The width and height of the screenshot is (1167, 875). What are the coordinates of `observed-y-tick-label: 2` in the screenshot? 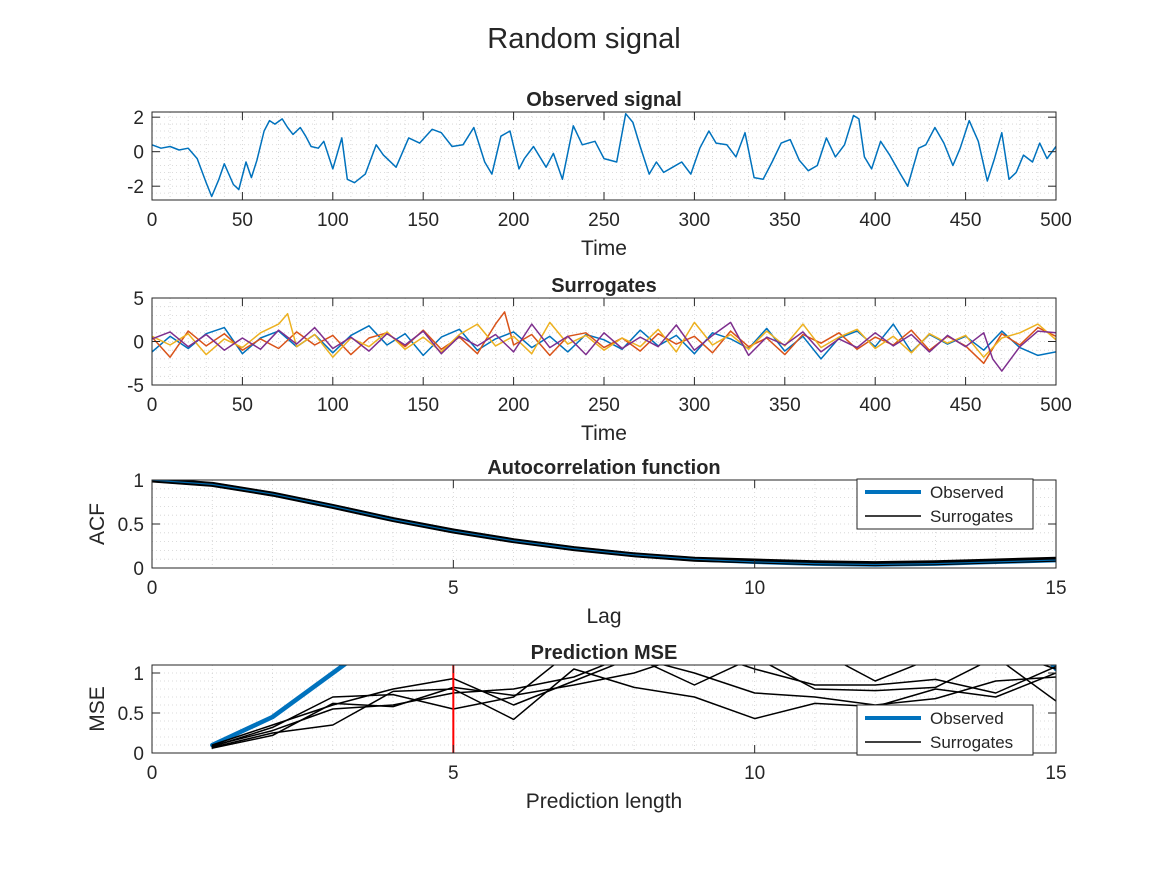 It's located at (138, 118).